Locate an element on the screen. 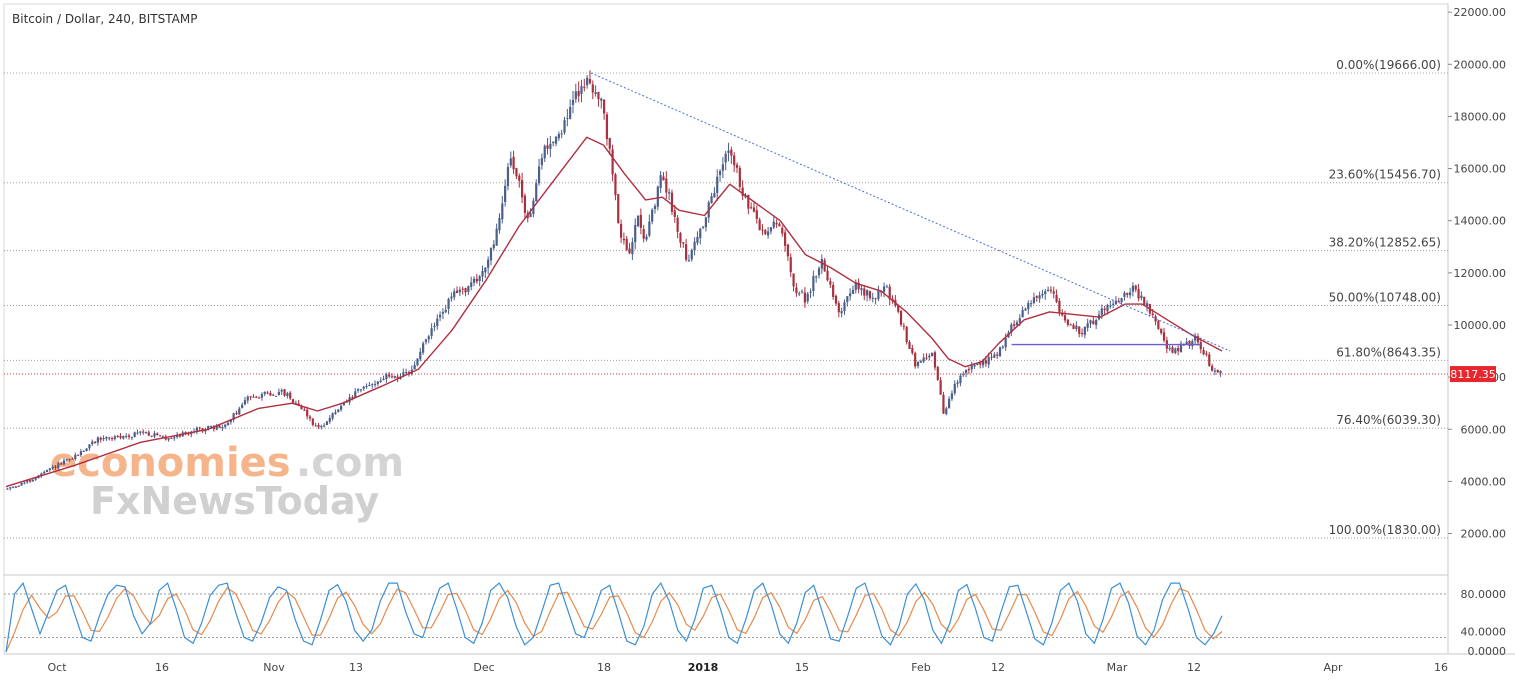 The width and height of the screenshot is (1515, 684). price-tick-label: 2000.00 is located at coordinates (1484, 534).